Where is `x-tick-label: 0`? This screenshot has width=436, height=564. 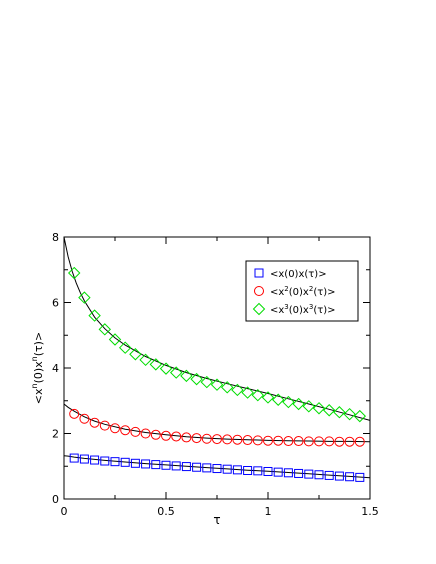 x-tick-label: 0 is located at coordinates (64, 511).